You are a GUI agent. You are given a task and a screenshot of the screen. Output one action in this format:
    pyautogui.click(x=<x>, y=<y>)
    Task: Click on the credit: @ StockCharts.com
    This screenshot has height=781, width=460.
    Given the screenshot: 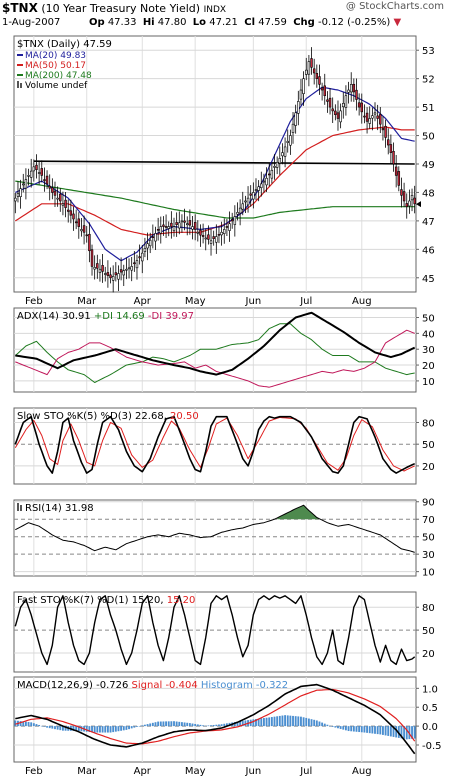 What is the action you would take?
    pyautogui.click(x=394, y=6)
    